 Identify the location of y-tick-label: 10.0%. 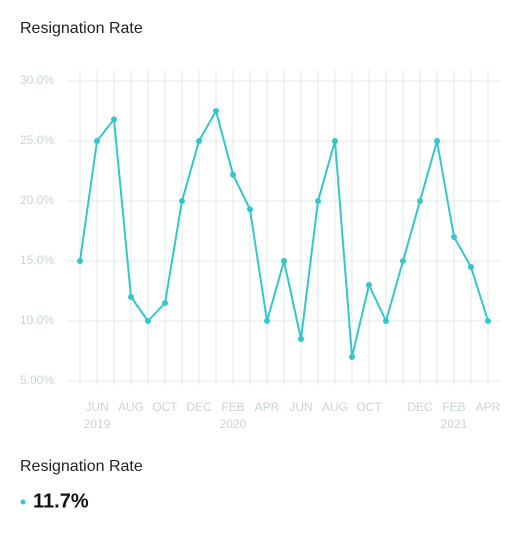
(37, 320).